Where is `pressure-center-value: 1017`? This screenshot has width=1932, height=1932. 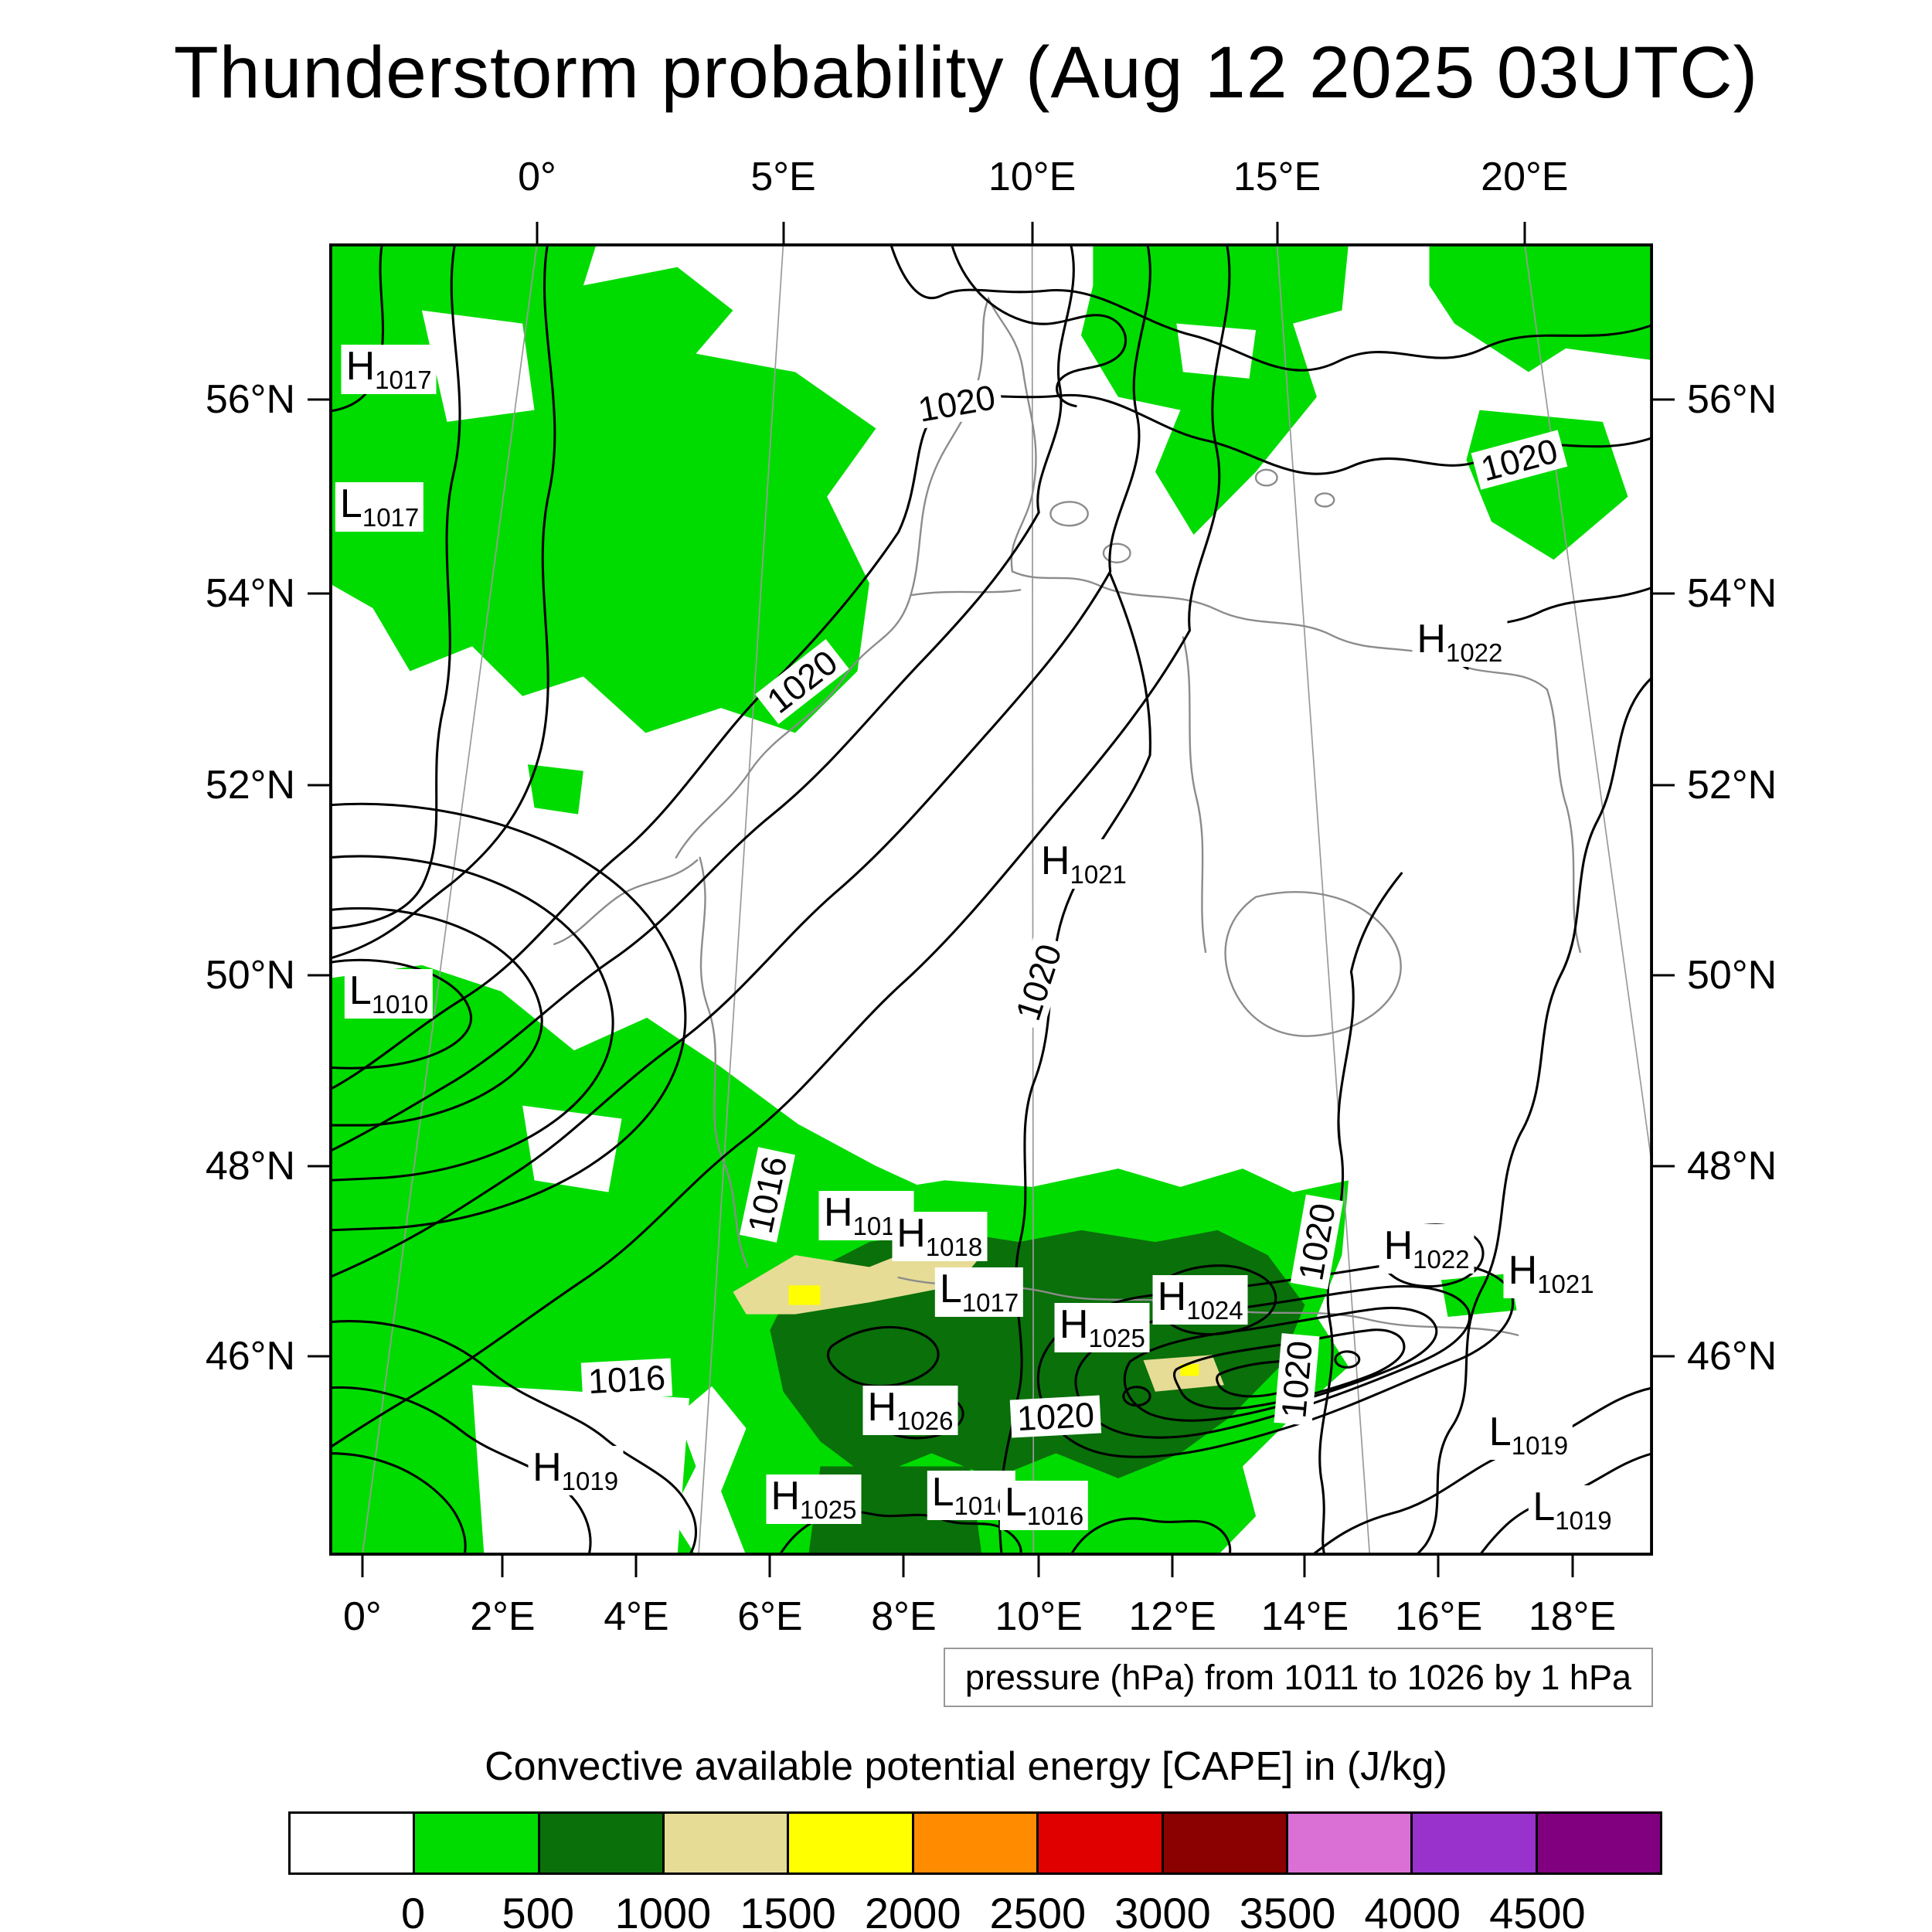 pressure-center-value: 1017 is located at coordinates (404, 380).